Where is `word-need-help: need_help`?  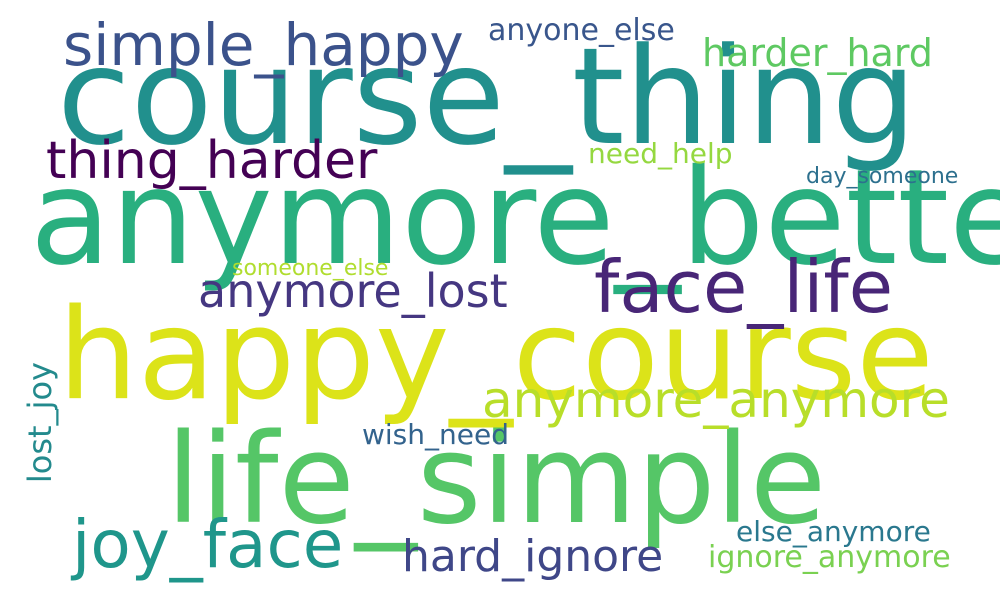
word-need-help: need_help is located at coordinates (660, 153).